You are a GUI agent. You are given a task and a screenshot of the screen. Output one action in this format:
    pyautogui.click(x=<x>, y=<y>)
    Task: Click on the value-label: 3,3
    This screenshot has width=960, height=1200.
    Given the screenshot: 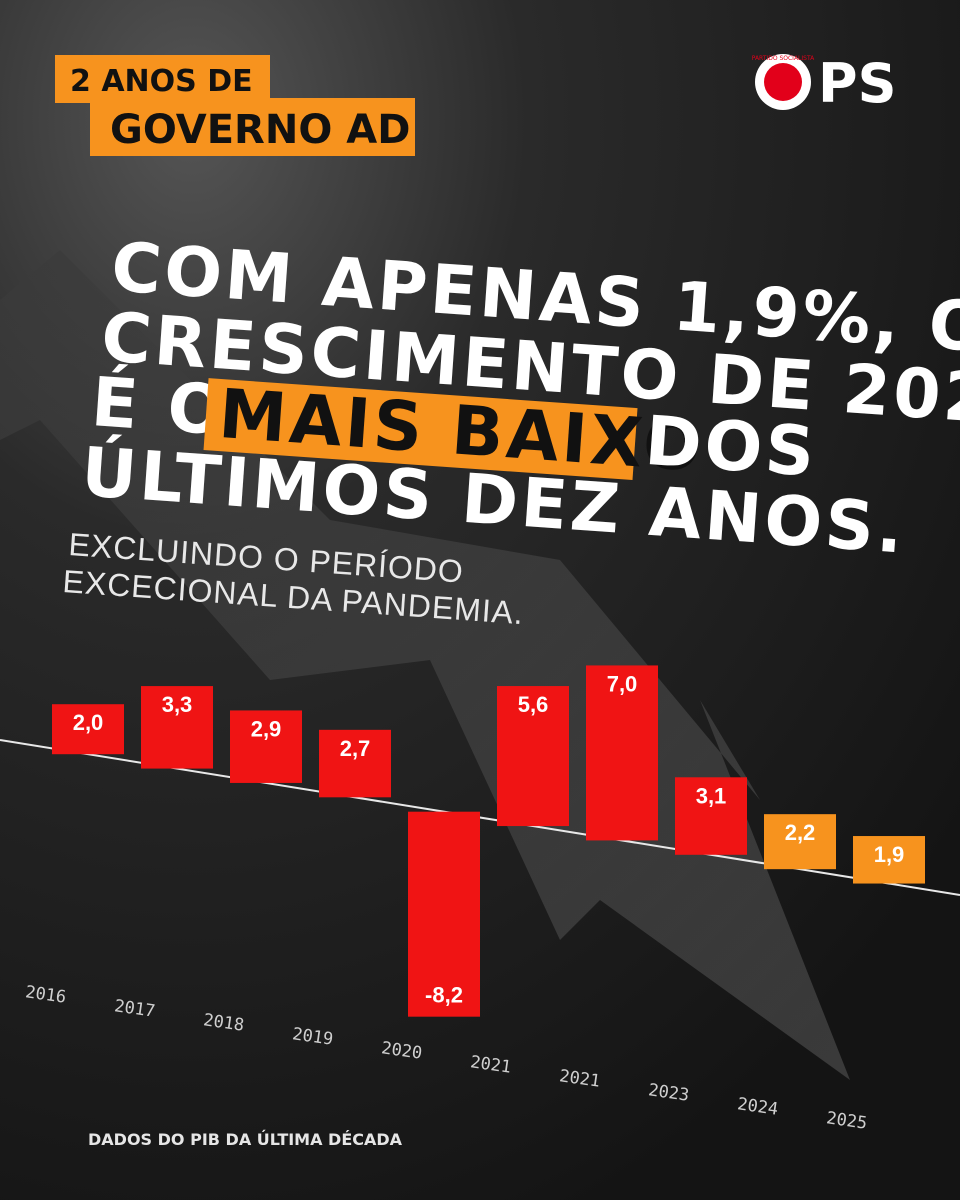 What is the action you would take?
    pyautogui.click(x=177, y=704)
    